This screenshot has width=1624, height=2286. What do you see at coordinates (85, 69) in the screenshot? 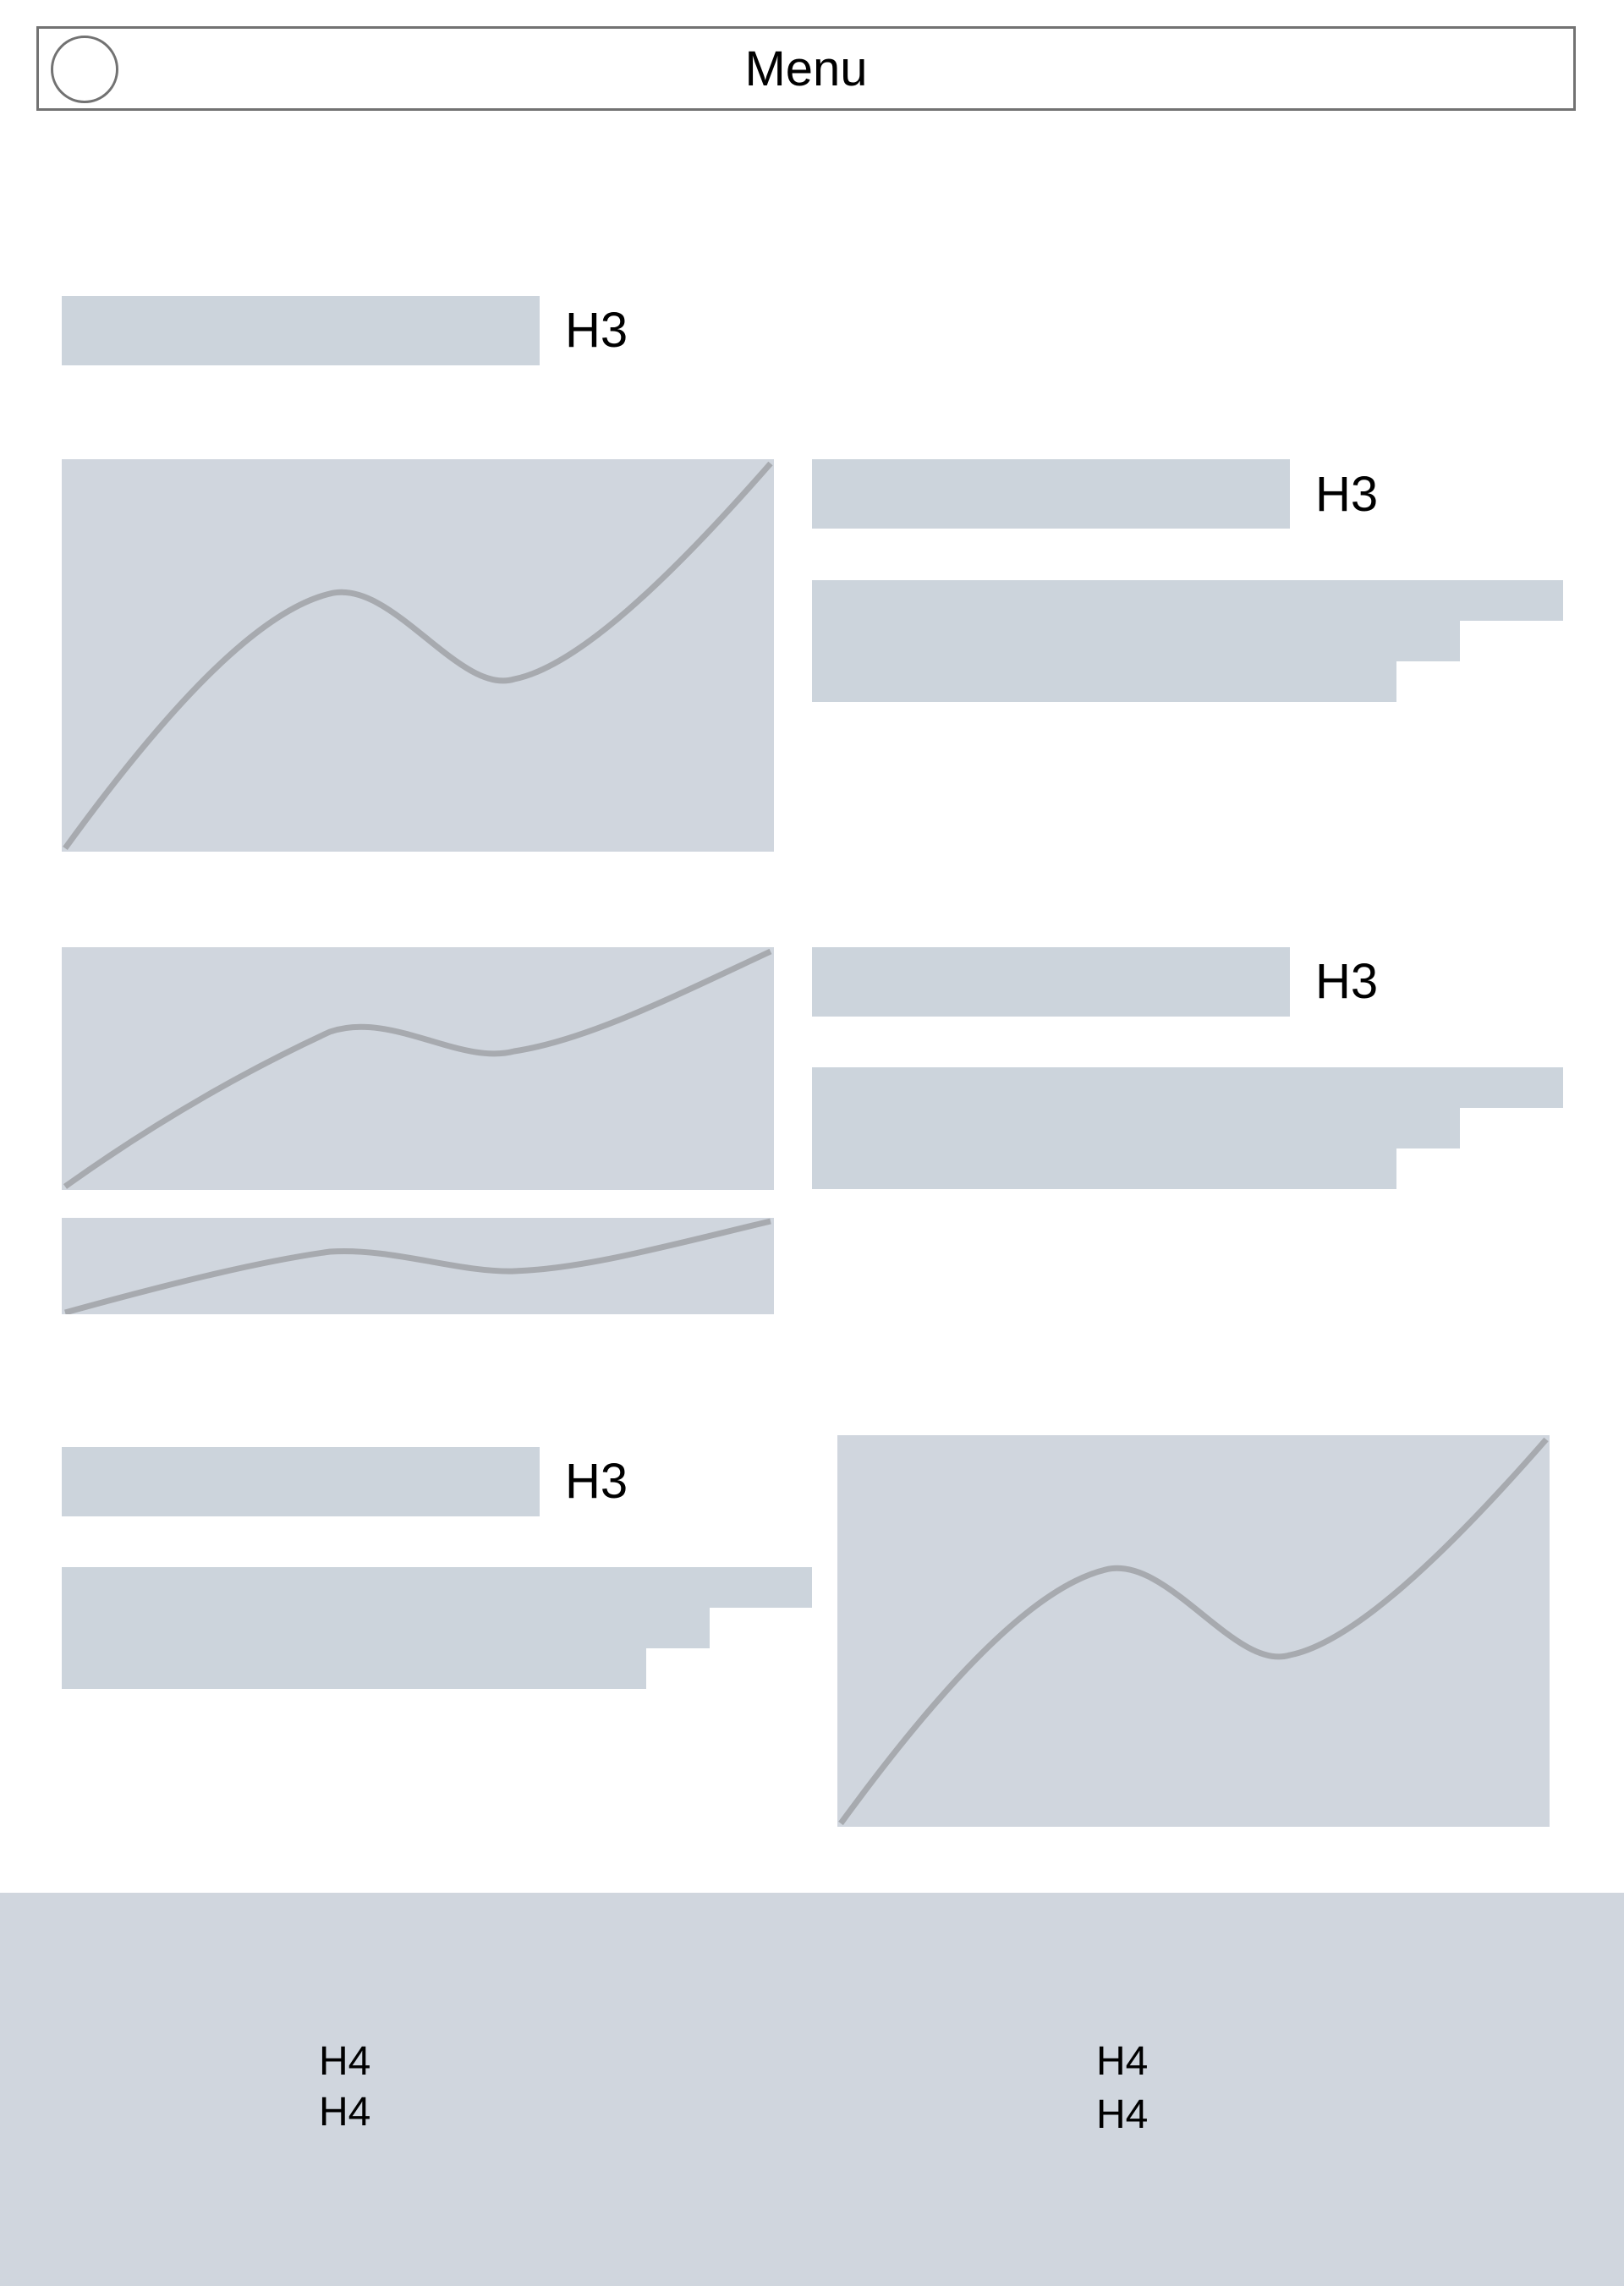
I see `circle-icon` at bounding box center [85, 69].